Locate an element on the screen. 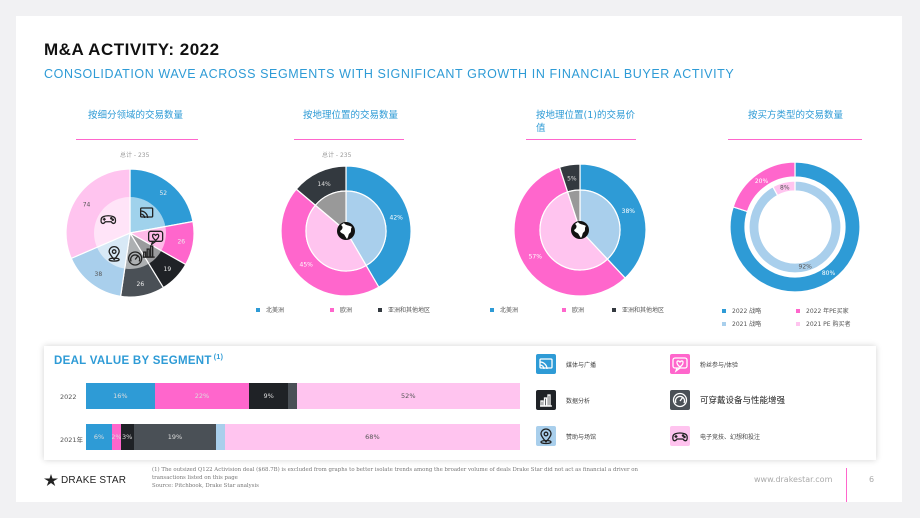 Image resolution: width=920 pixels, height=518 pixels. buyer-outer-slice-label: 80% is located at coordinates (829, 273).